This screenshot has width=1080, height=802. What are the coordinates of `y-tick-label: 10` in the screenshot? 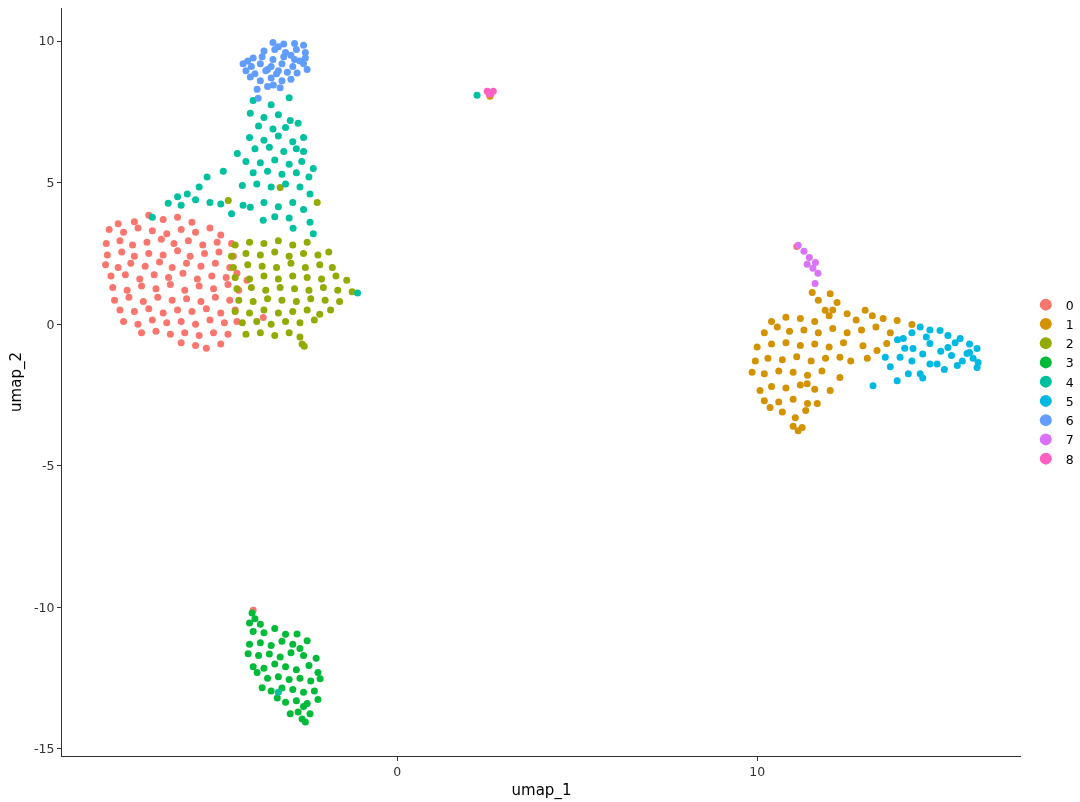 It's located at (46, 41).